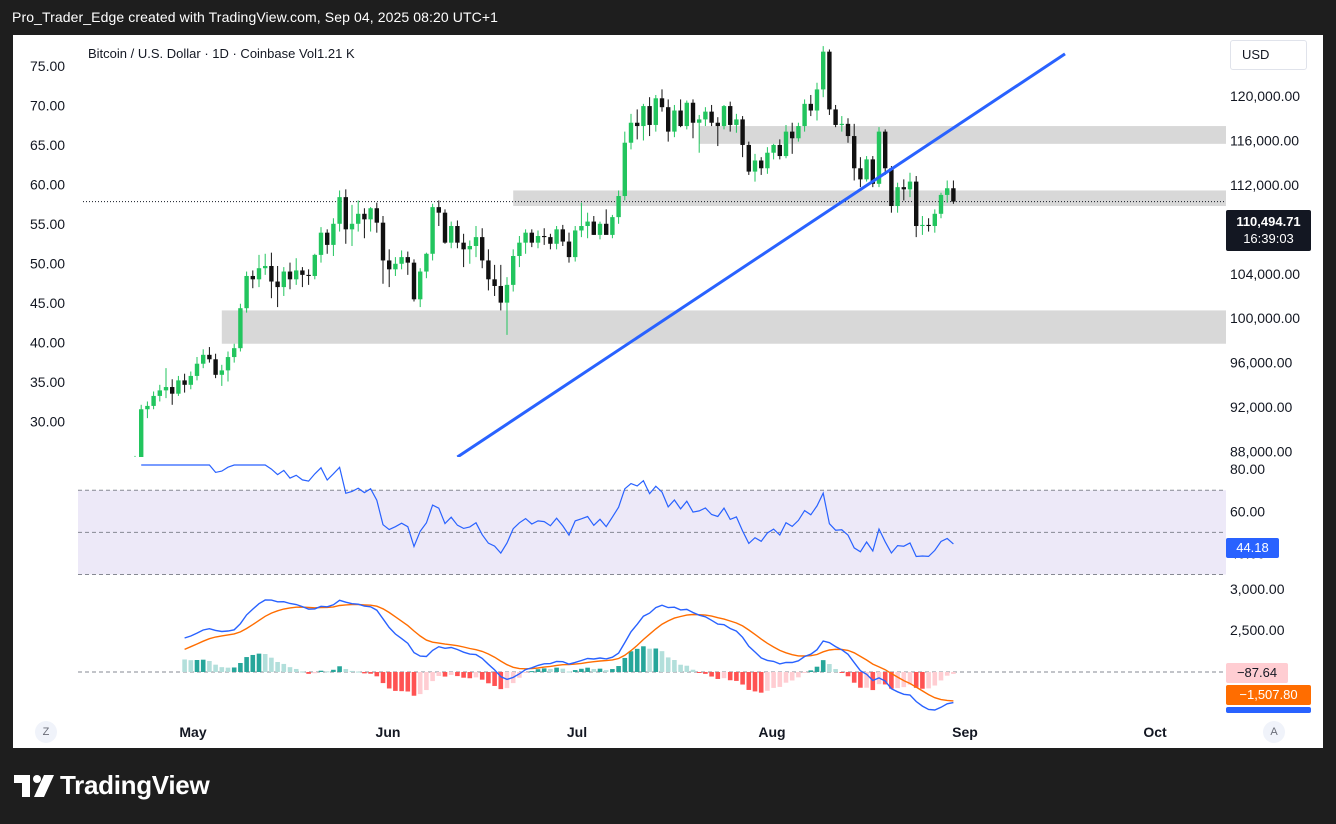  What do you see at coordinates (1274, 732) in the screenshot?
I see `auto-scale-button: A` at bounding box center [1274, 732].